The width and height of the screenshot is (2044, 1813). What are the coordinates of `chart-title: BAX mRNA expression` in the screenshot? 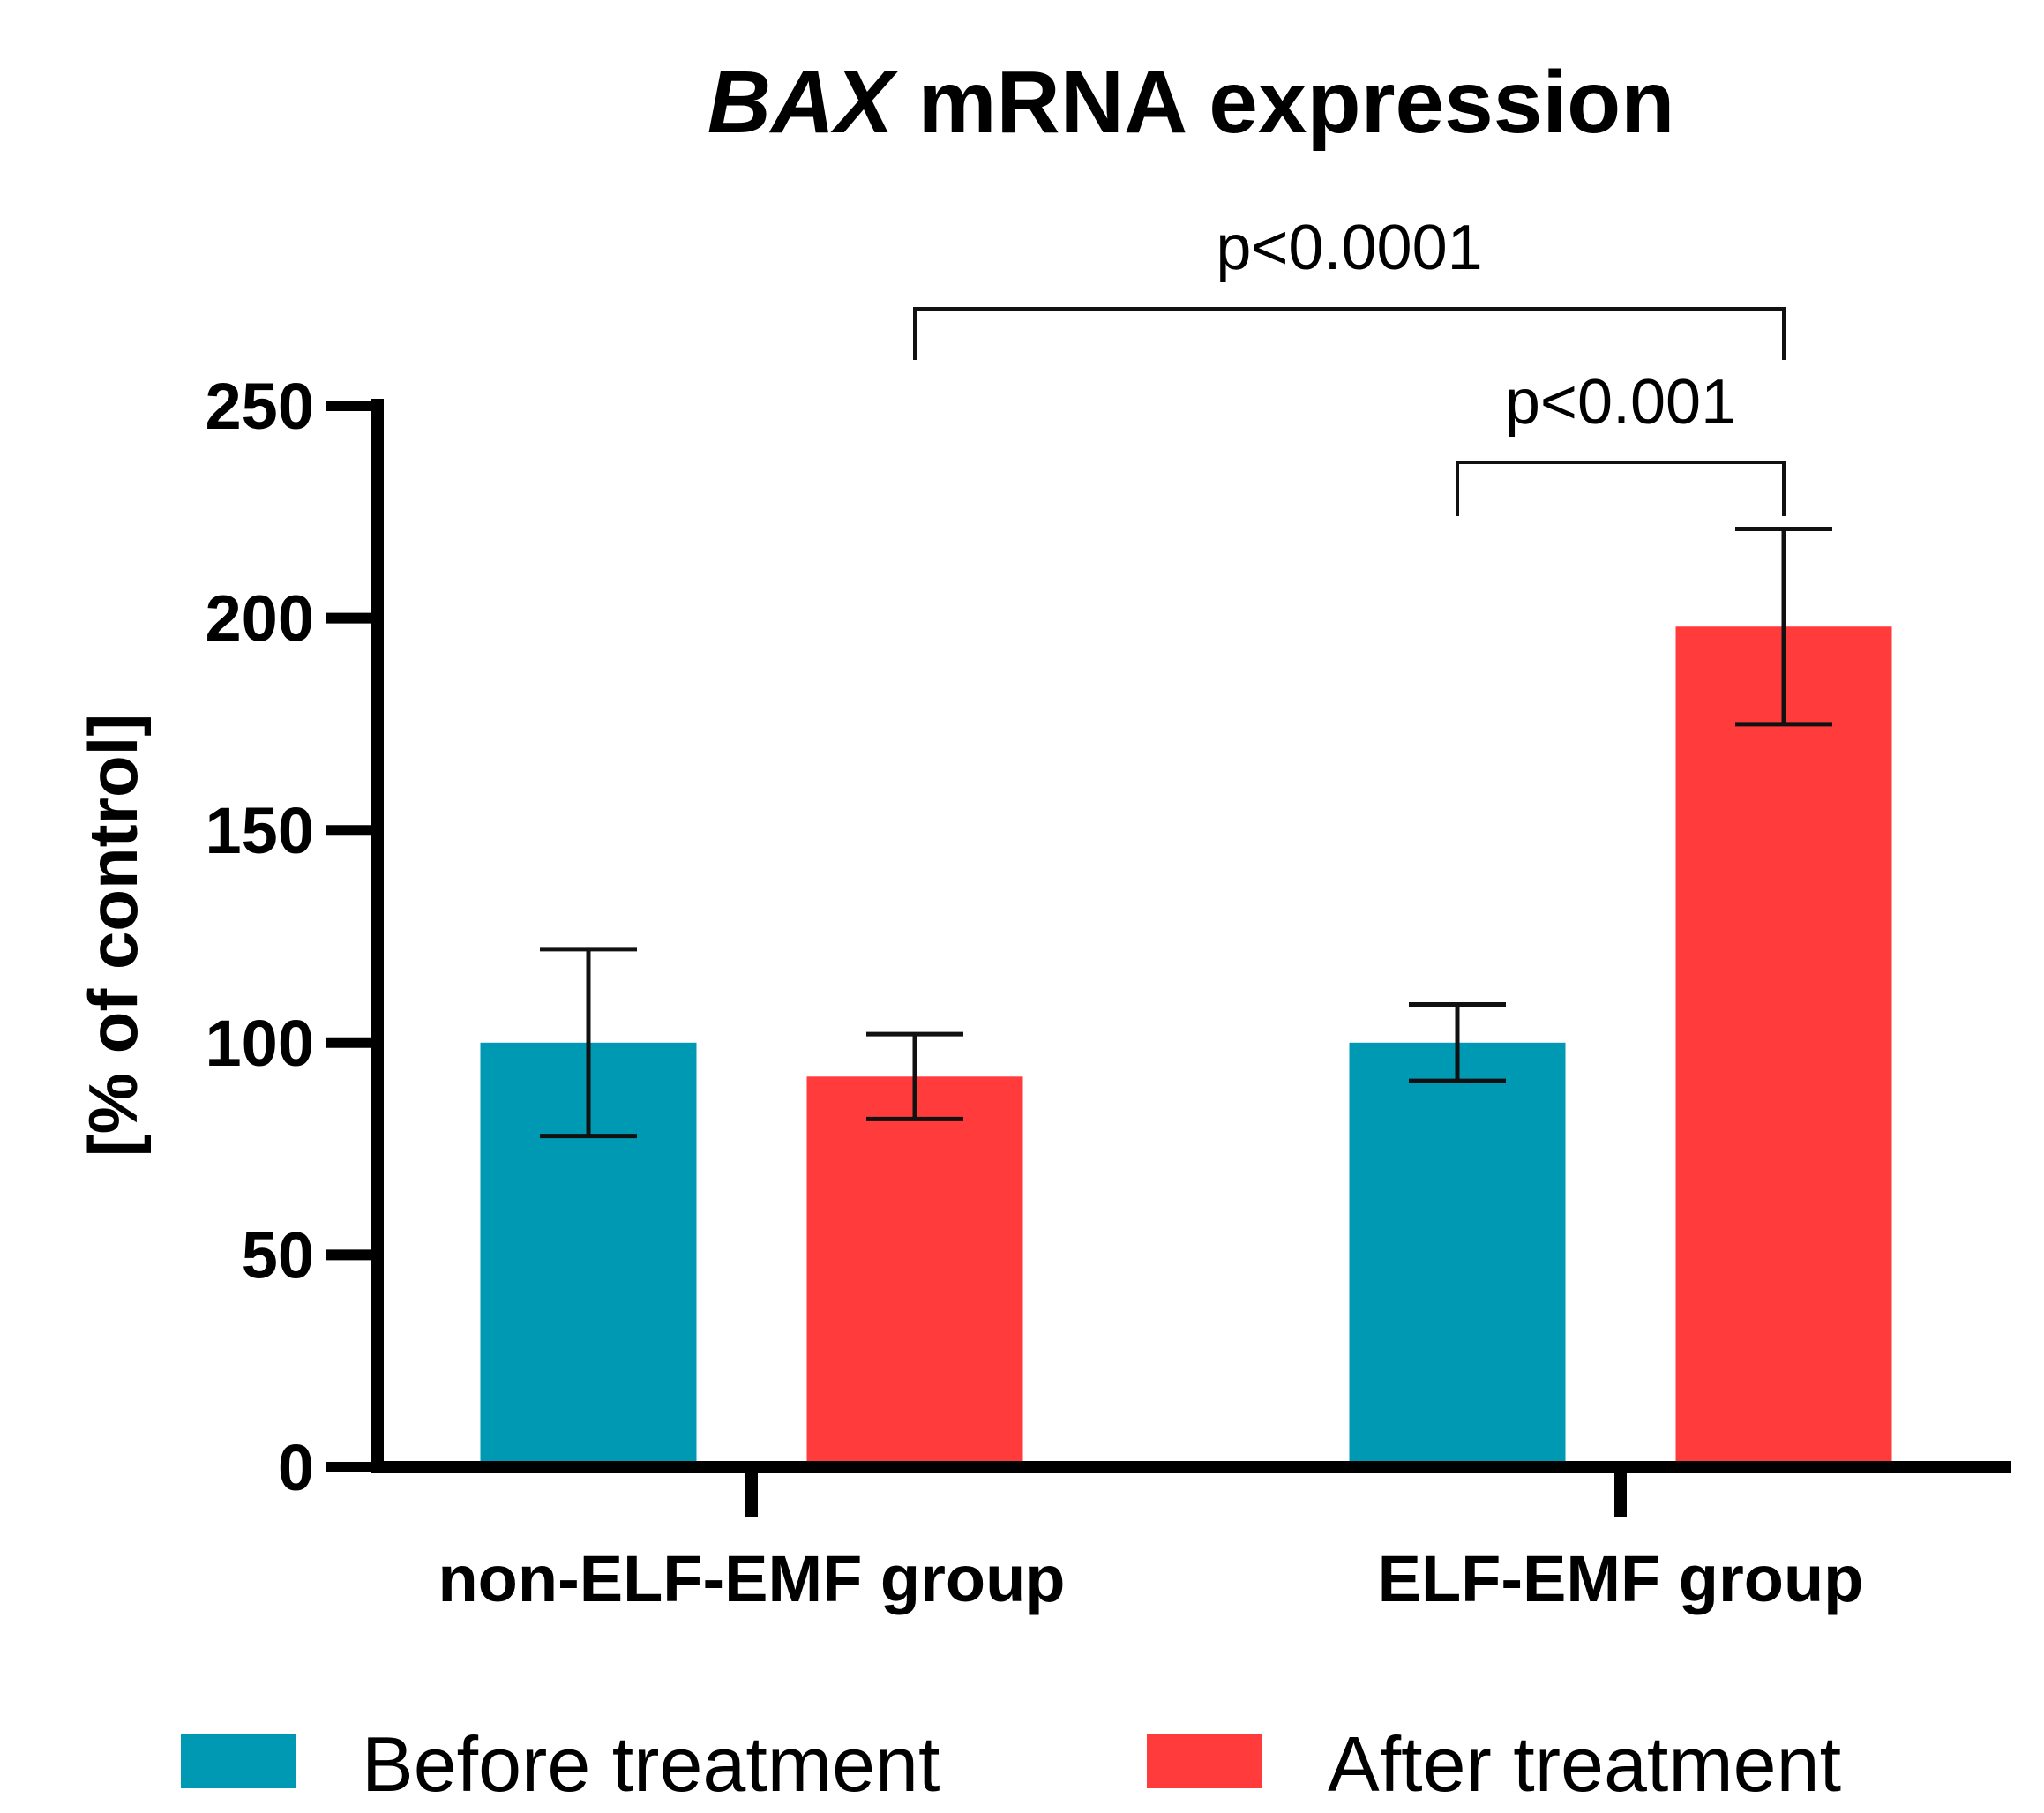 It's located at (1191, 103).